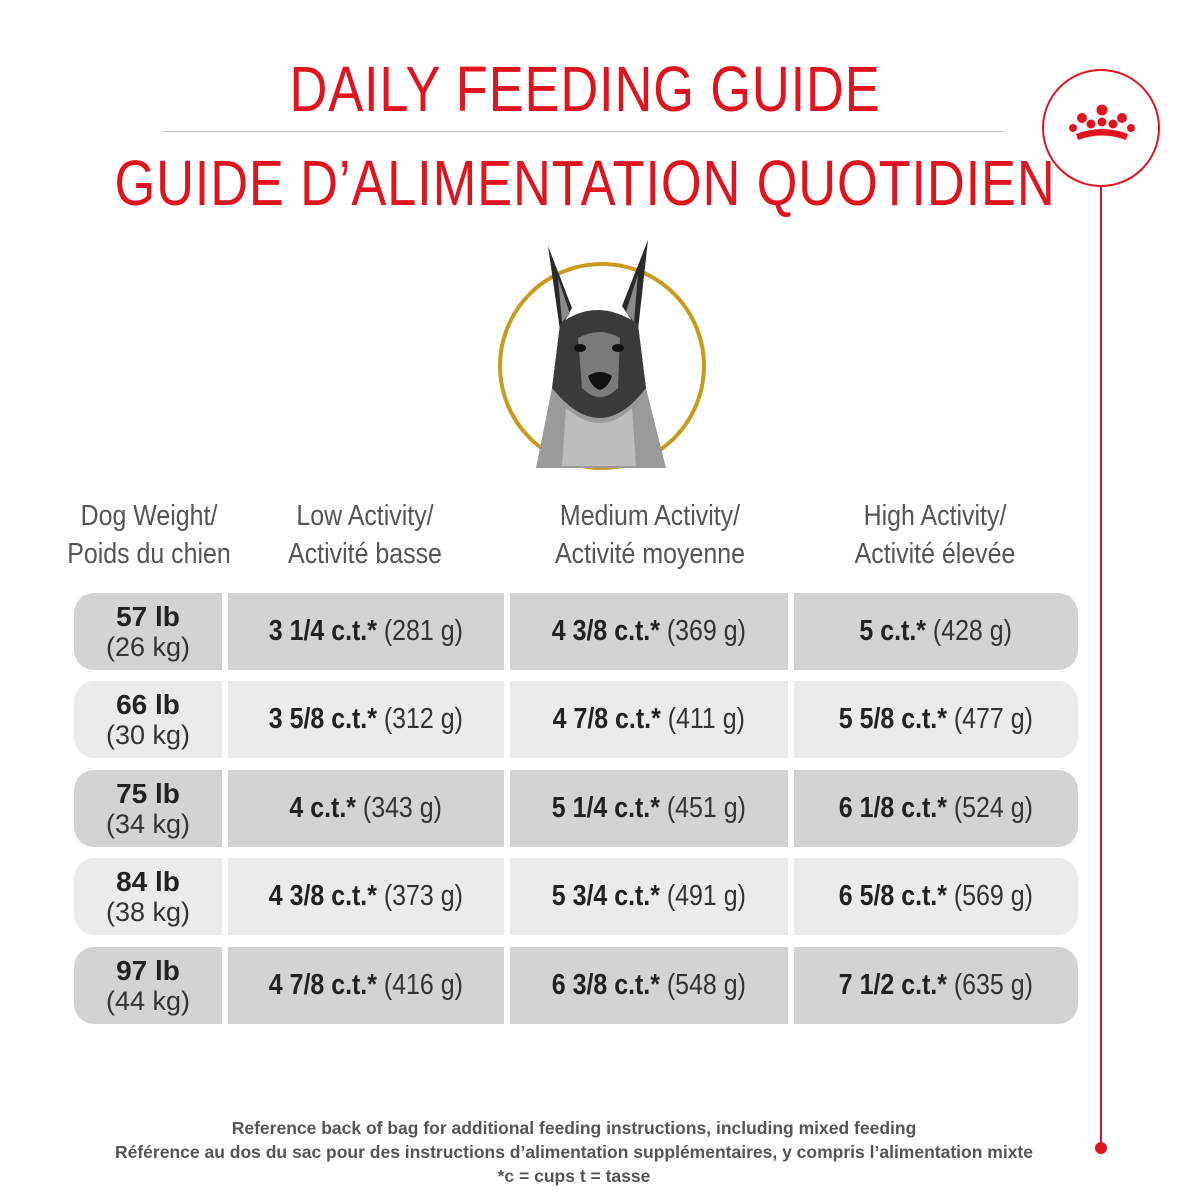 The image size is (1200, 1200). Describe the element at coordinates (585, 89) in the screenshot. I see `title-english: DAILY FEEDING GUIDE` at that location.